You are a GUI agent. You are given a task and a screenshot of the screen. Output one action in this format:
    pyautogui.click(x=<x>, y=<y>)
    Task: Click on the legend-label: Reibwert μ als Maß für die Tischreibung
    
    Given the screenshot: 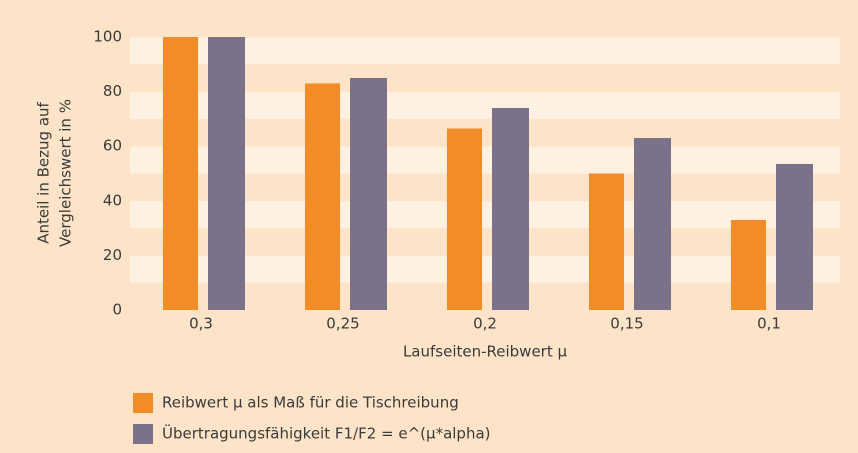 What is the action you would take?
    pyautogui.click(x=310, y=403)
    